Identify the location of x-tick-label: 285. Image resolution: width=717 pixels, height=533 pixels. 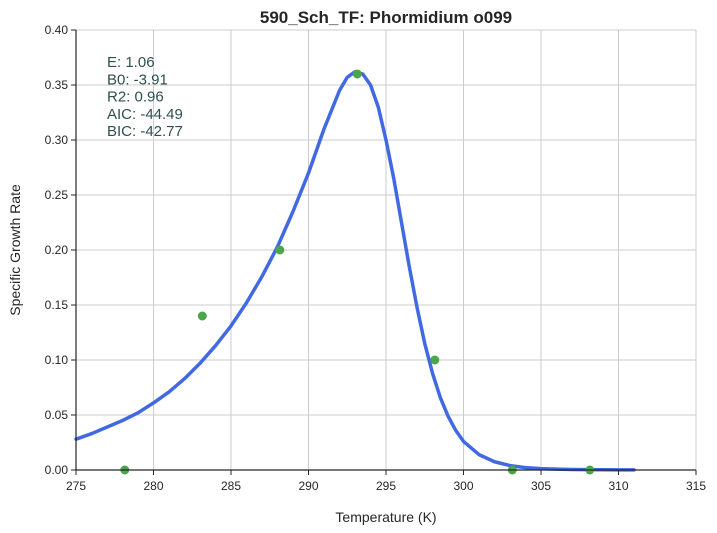
(231, 486).